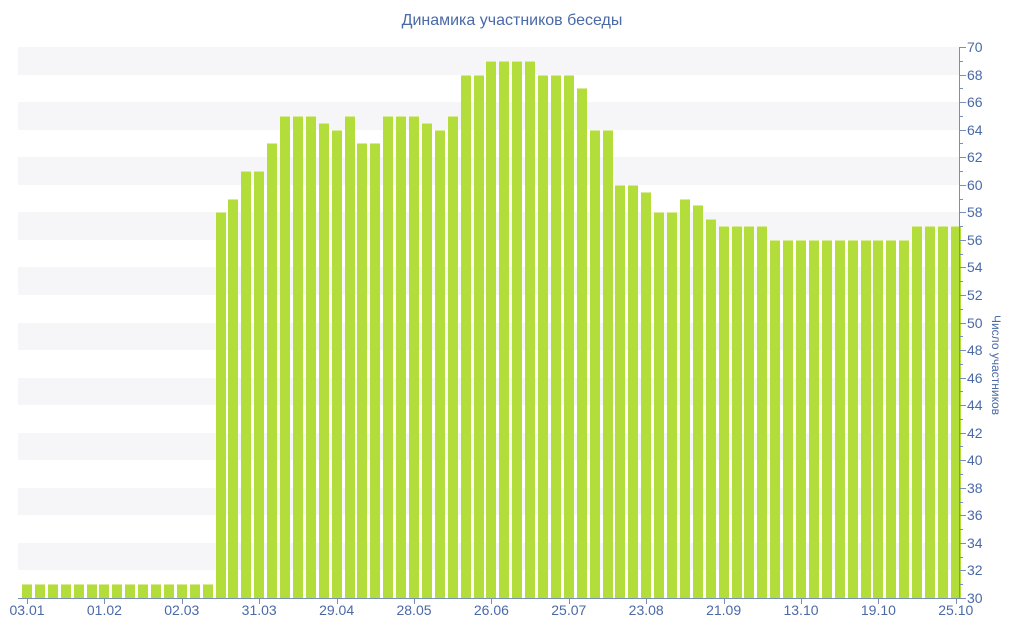  Describe the element at coordinates (878, 610) in the screenshot. I see `x-tick-label: 19.10` at that location.